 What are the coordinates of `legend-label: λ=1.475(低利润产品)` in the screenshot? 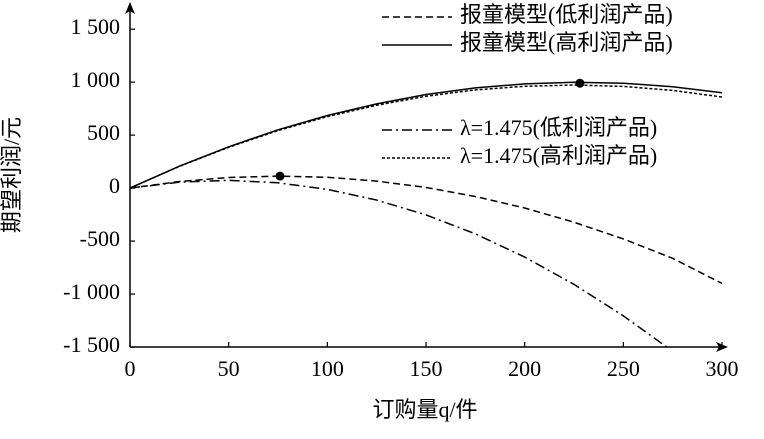 It's located at (558, 127).